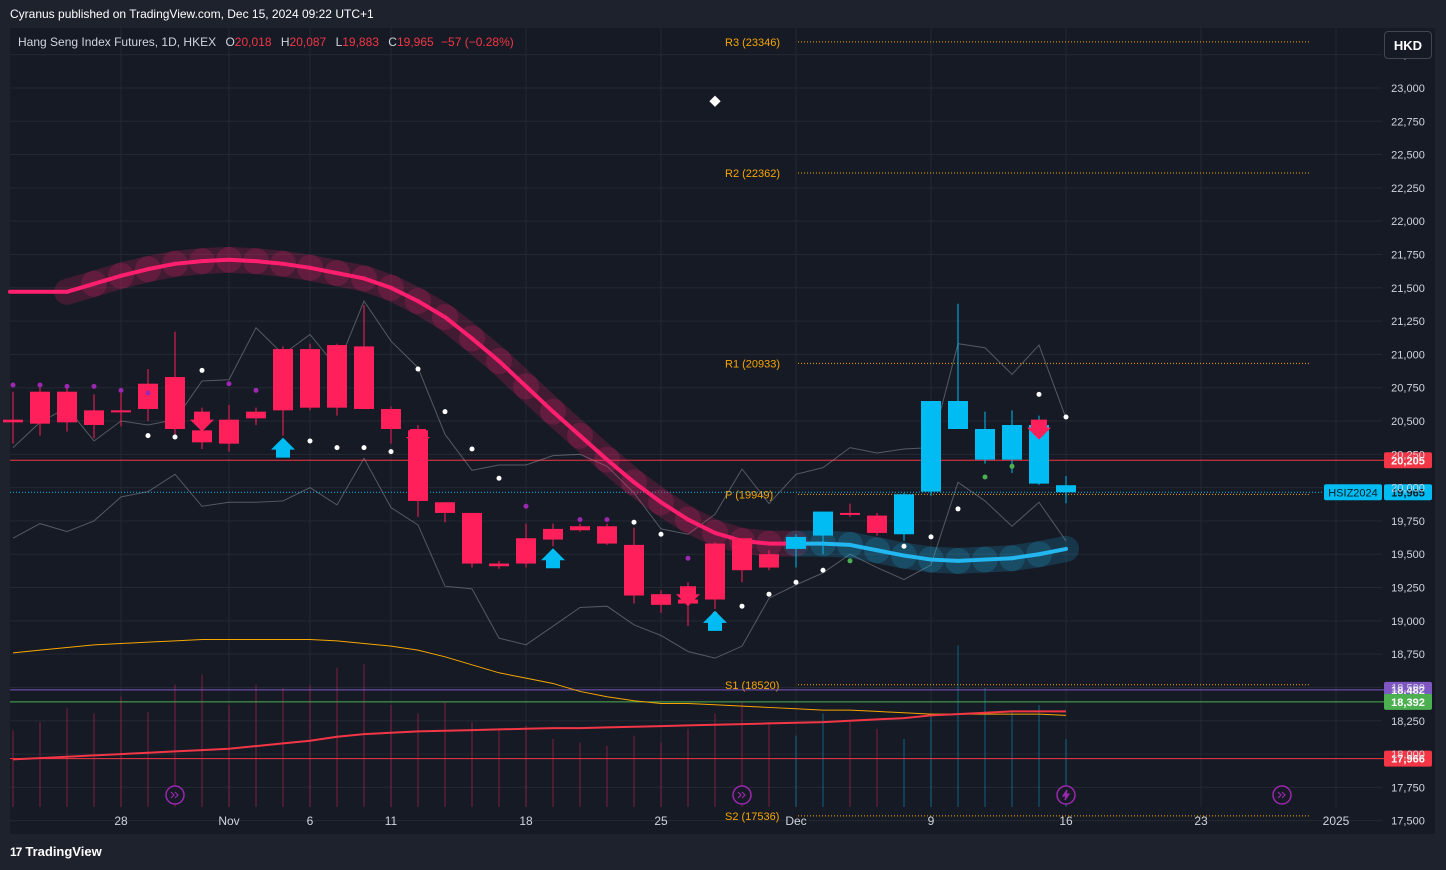 This screenshot has height=870, width=1446. I want to click on y-tick-label: 22,750, so click(1408, 122).